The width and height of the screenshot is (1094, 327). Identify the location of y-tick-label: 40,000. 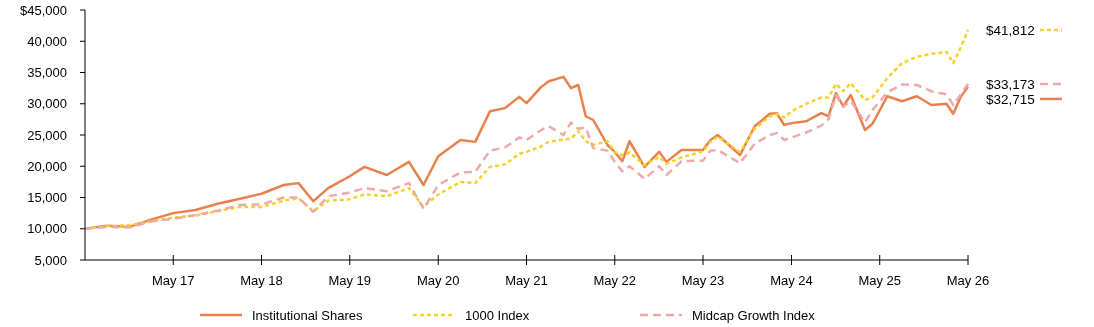
(47, 41).